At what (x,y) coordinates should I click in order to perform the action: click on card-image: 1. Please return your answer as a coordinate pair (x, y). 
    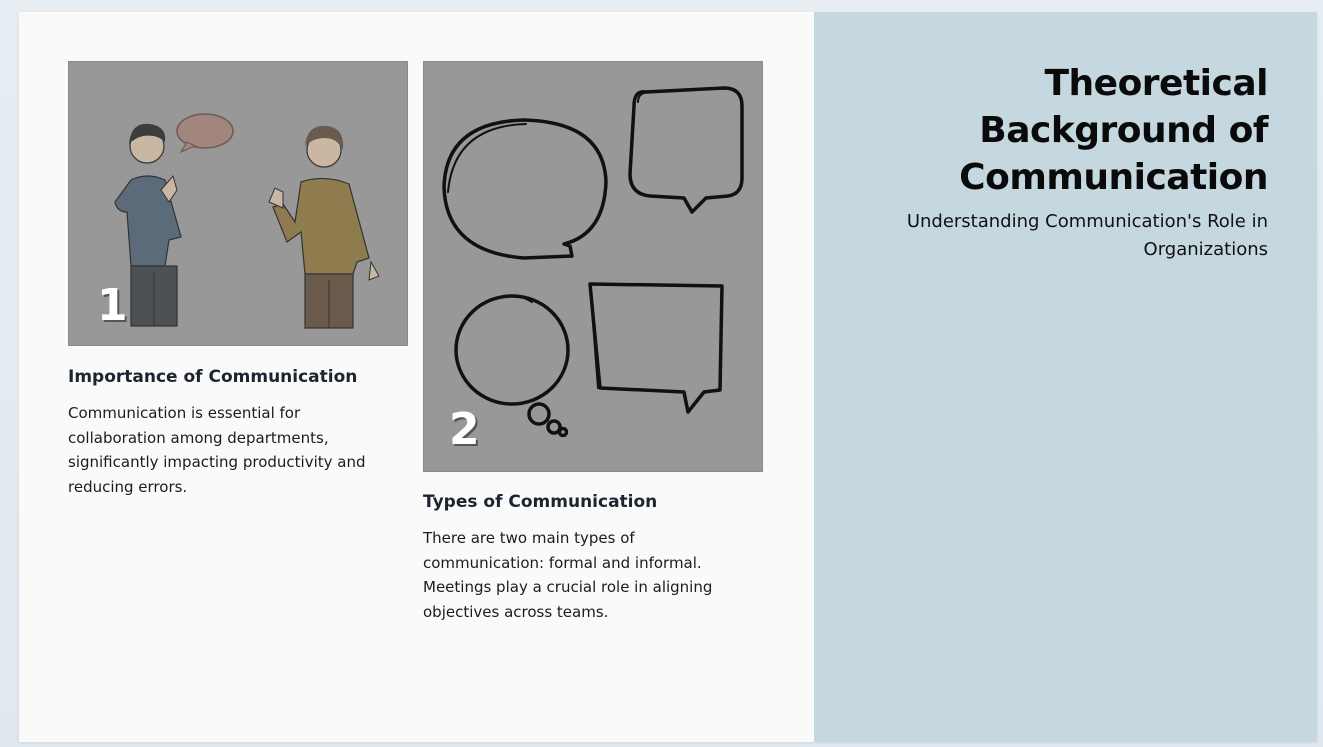
    Looking at the image, I should click on (238, 203).